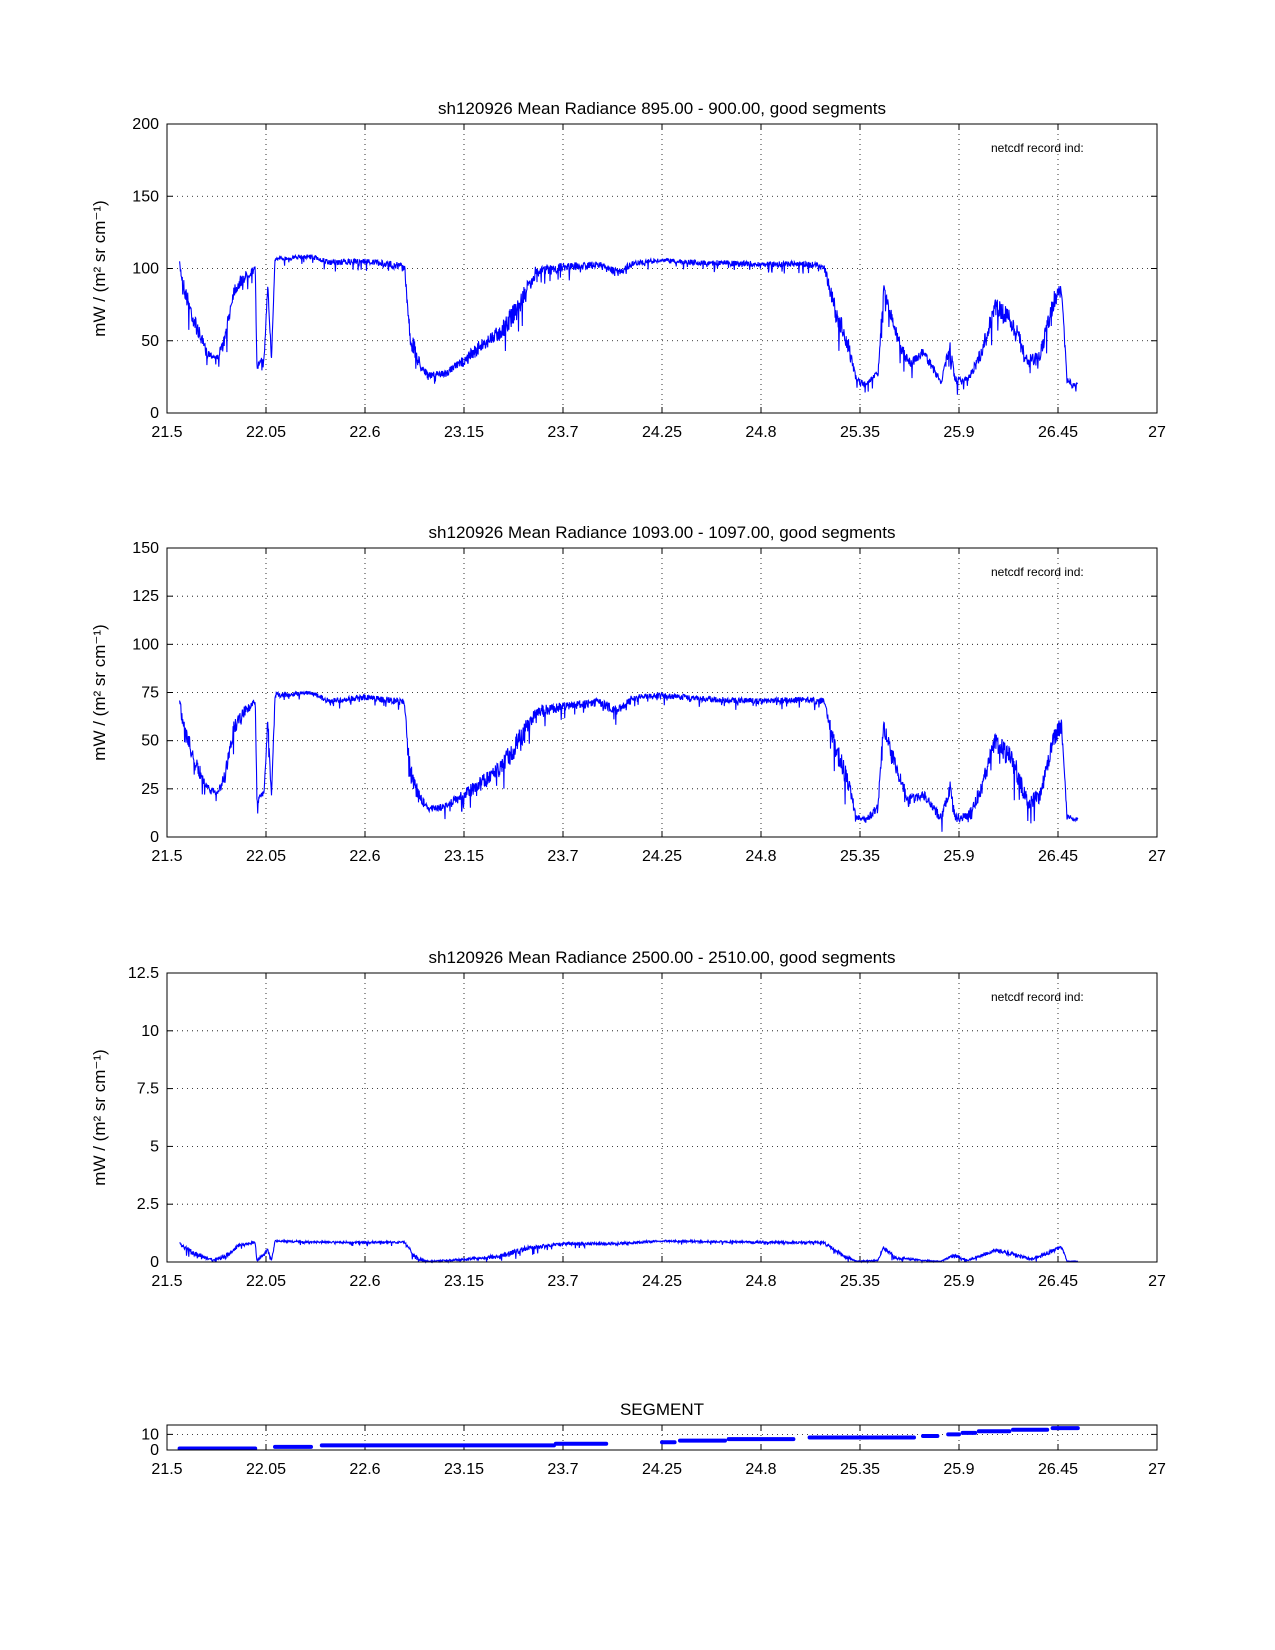 This screenshot has height=1650, width=1275. What do you see at coordinates (148, 1089) in the screenshot?
I see `y-tick-label: 7.5` at bounding box center [148, 1089].